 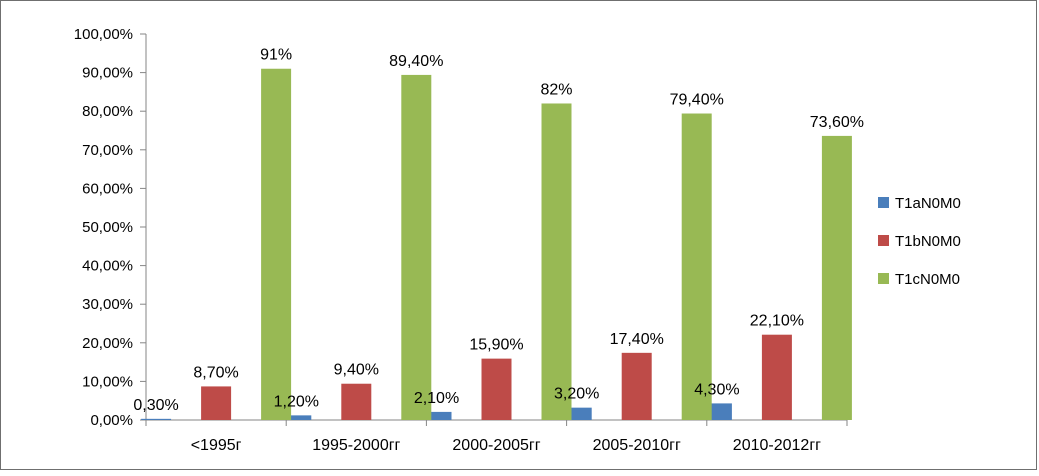 I want to click on legend-label: T1aN0M0, so click(x=928, y=203).